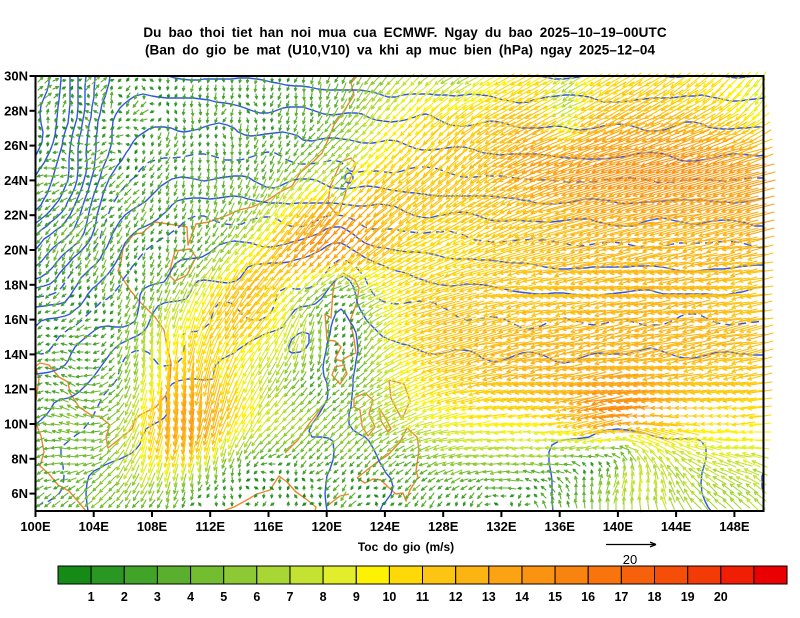 This screenshot has width=800, height=618. Describe the element at coordinates (35, 526) in the screenshot. I see `svg-text: 100E` at that location.